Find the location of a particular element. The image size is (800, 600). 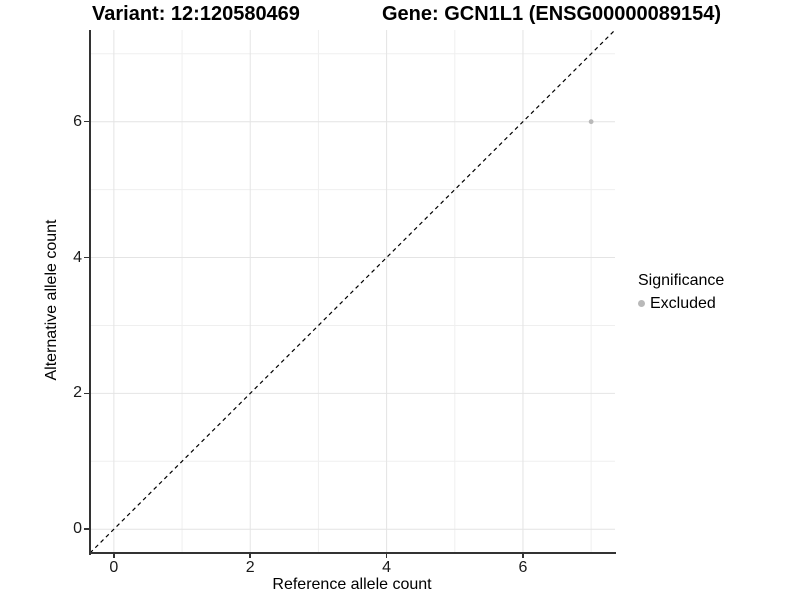

y-axis-label: Alternative allele count is located at coordinates (51, 300).